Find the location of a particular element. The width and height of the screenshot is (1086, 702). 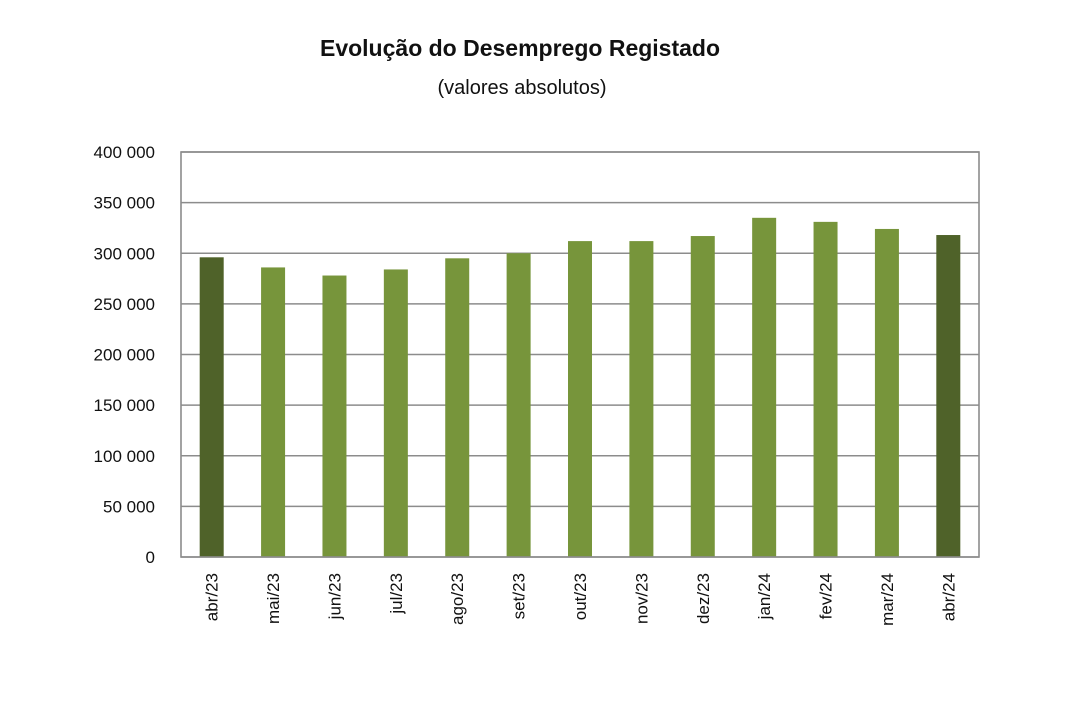

y-tick-label: 200 000 is located at coordinates (124, 355).